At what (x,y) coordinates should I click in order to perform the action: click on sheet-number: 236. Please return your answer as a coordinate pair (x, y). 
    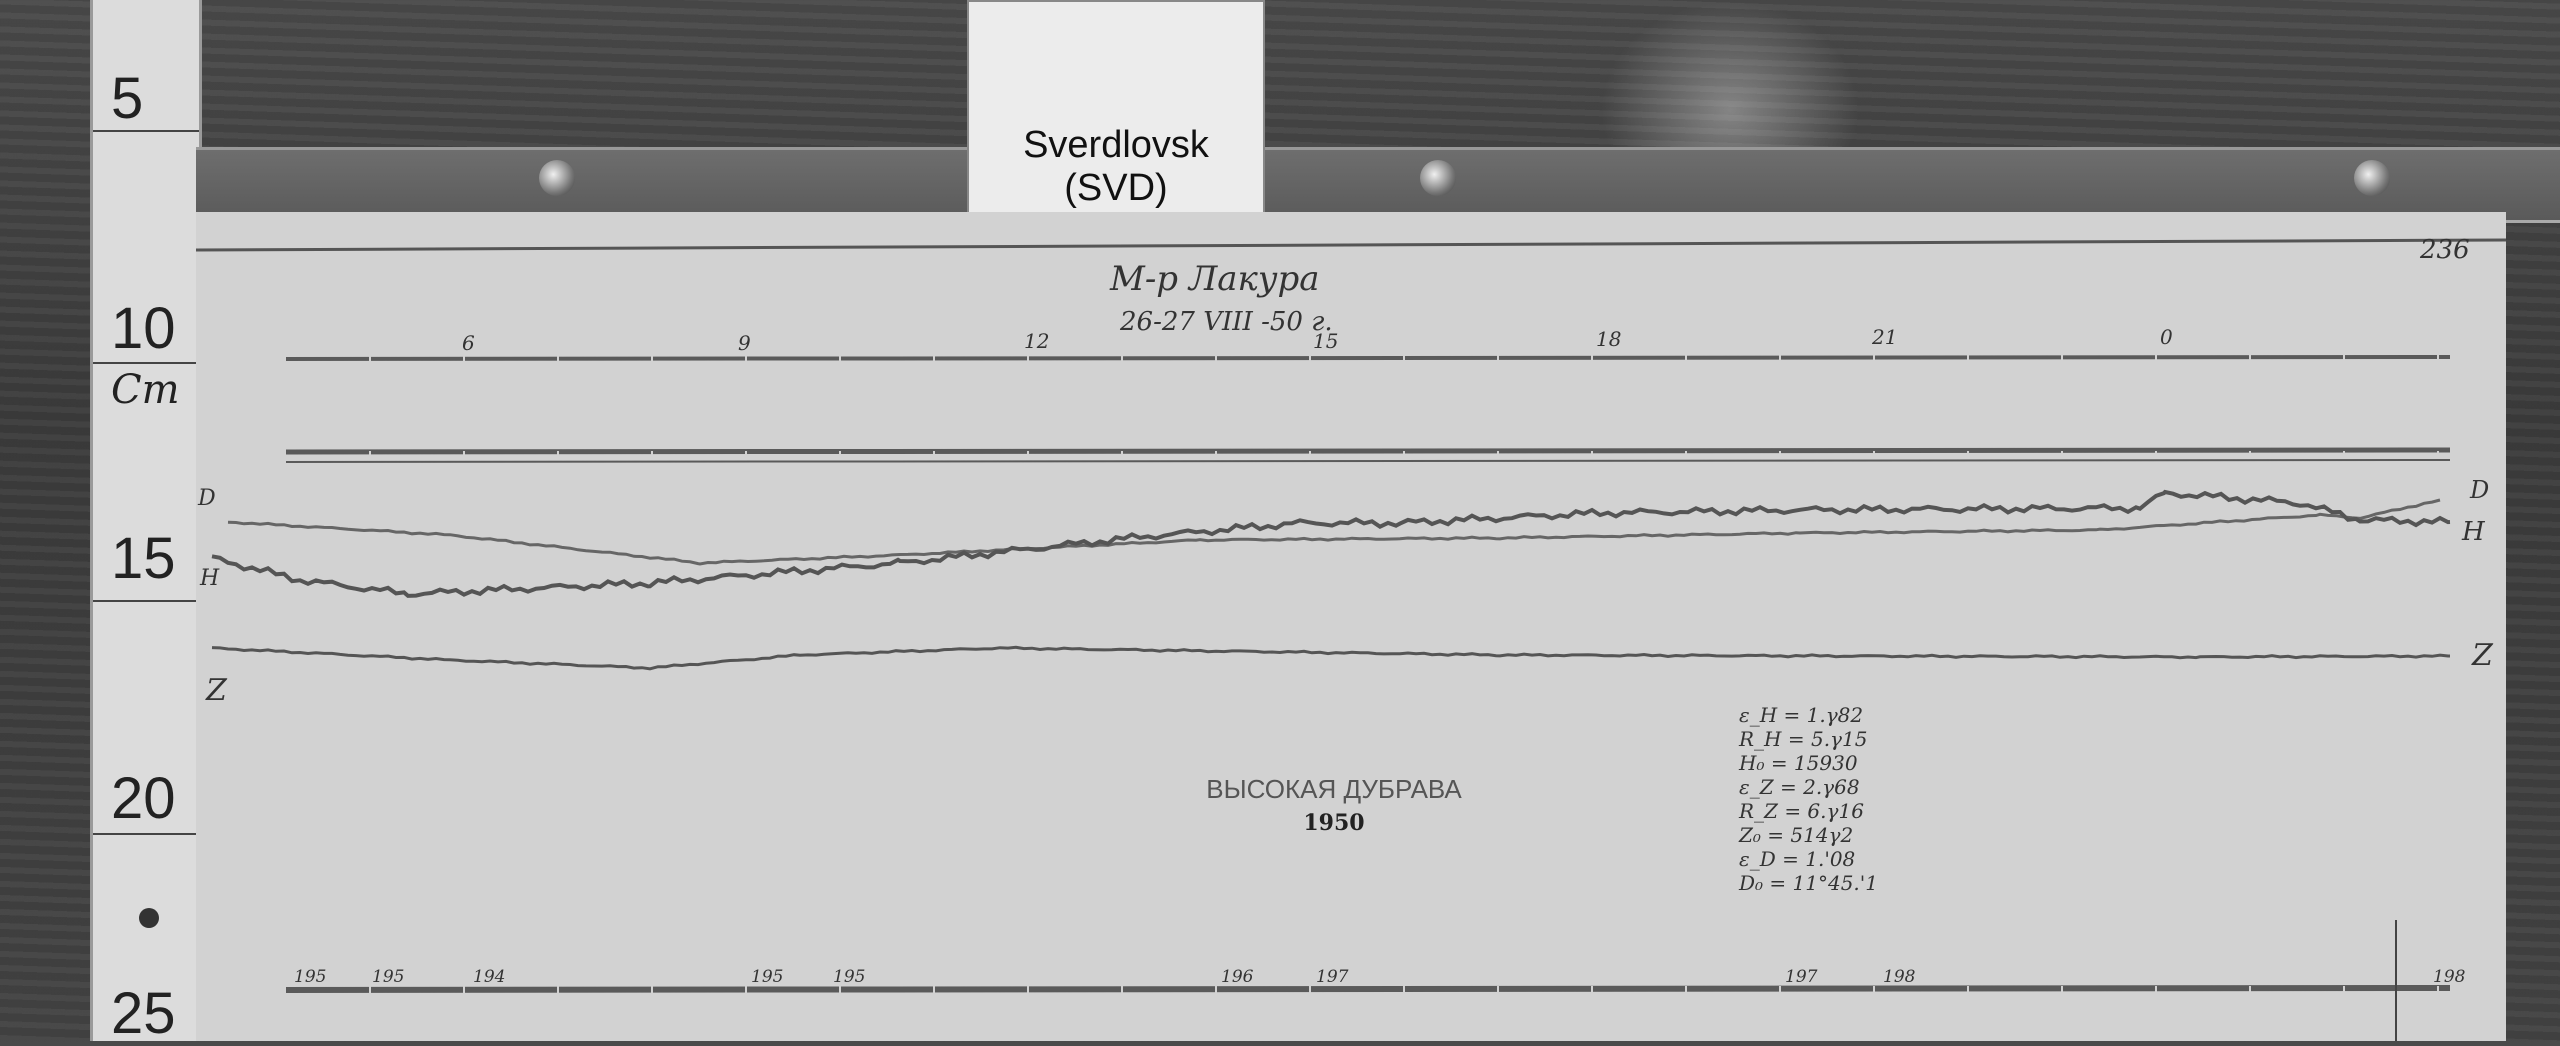
    Looking at the image, I should click on (2444, 250).